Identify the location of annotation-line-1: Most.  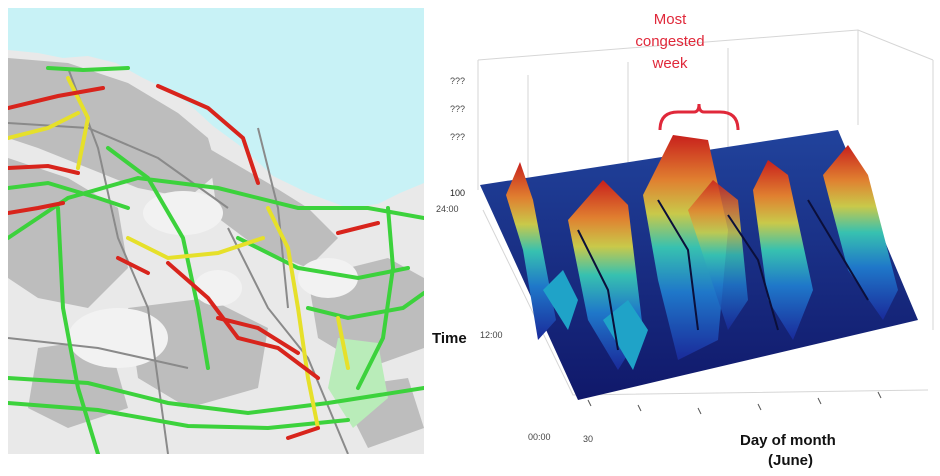
(670, 19).